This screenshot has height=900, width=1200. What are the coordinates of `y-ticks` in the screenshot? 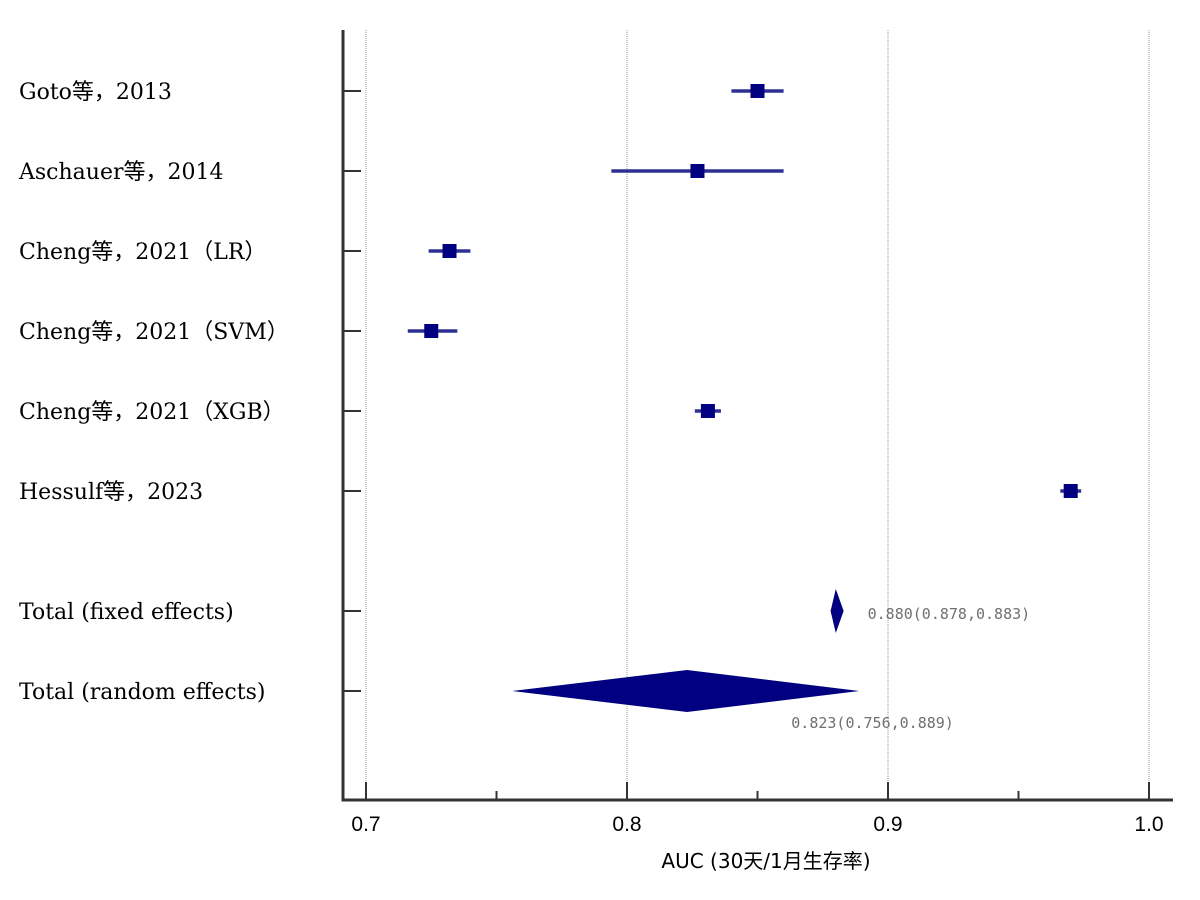 It's located at (352, 391).